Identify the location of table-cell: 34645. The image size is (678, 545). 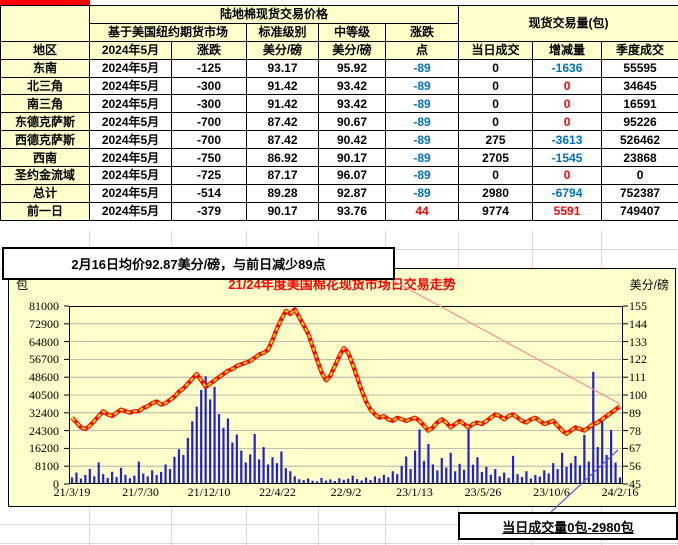
(639, 86).